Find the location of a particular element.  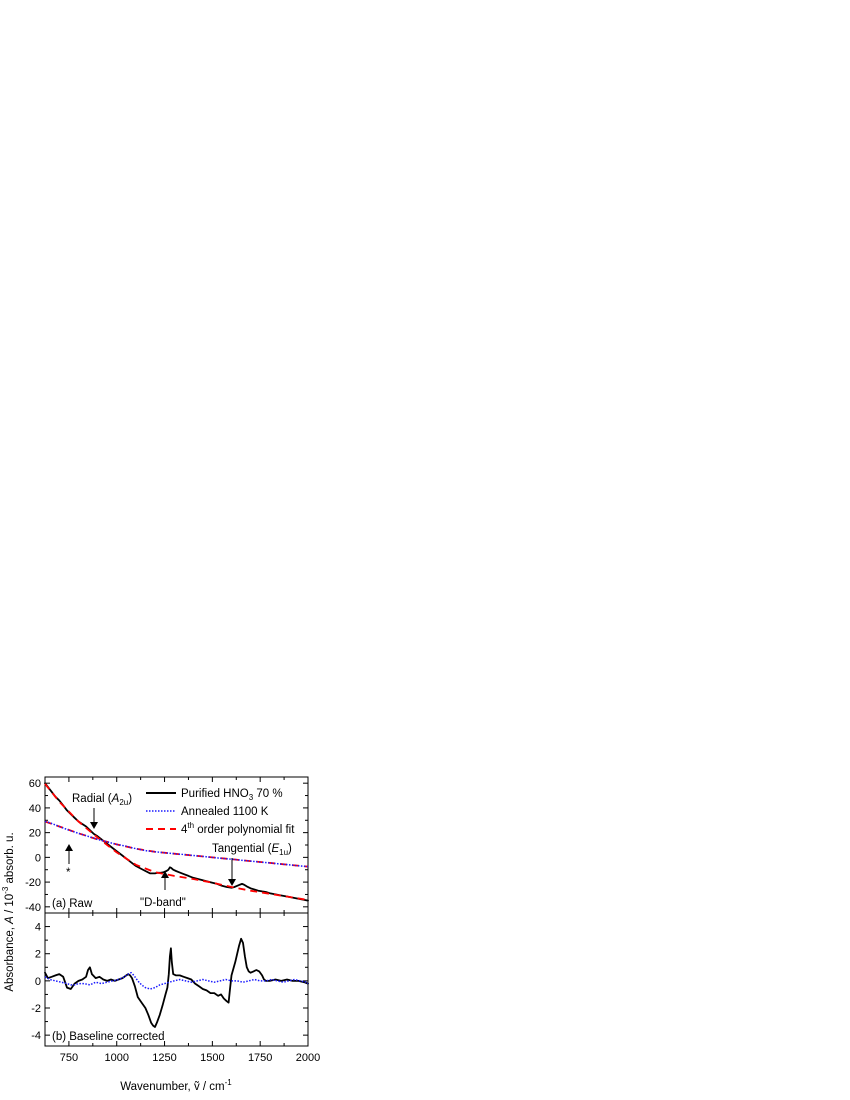

panel-b-series is located at coordinates (176, 982).